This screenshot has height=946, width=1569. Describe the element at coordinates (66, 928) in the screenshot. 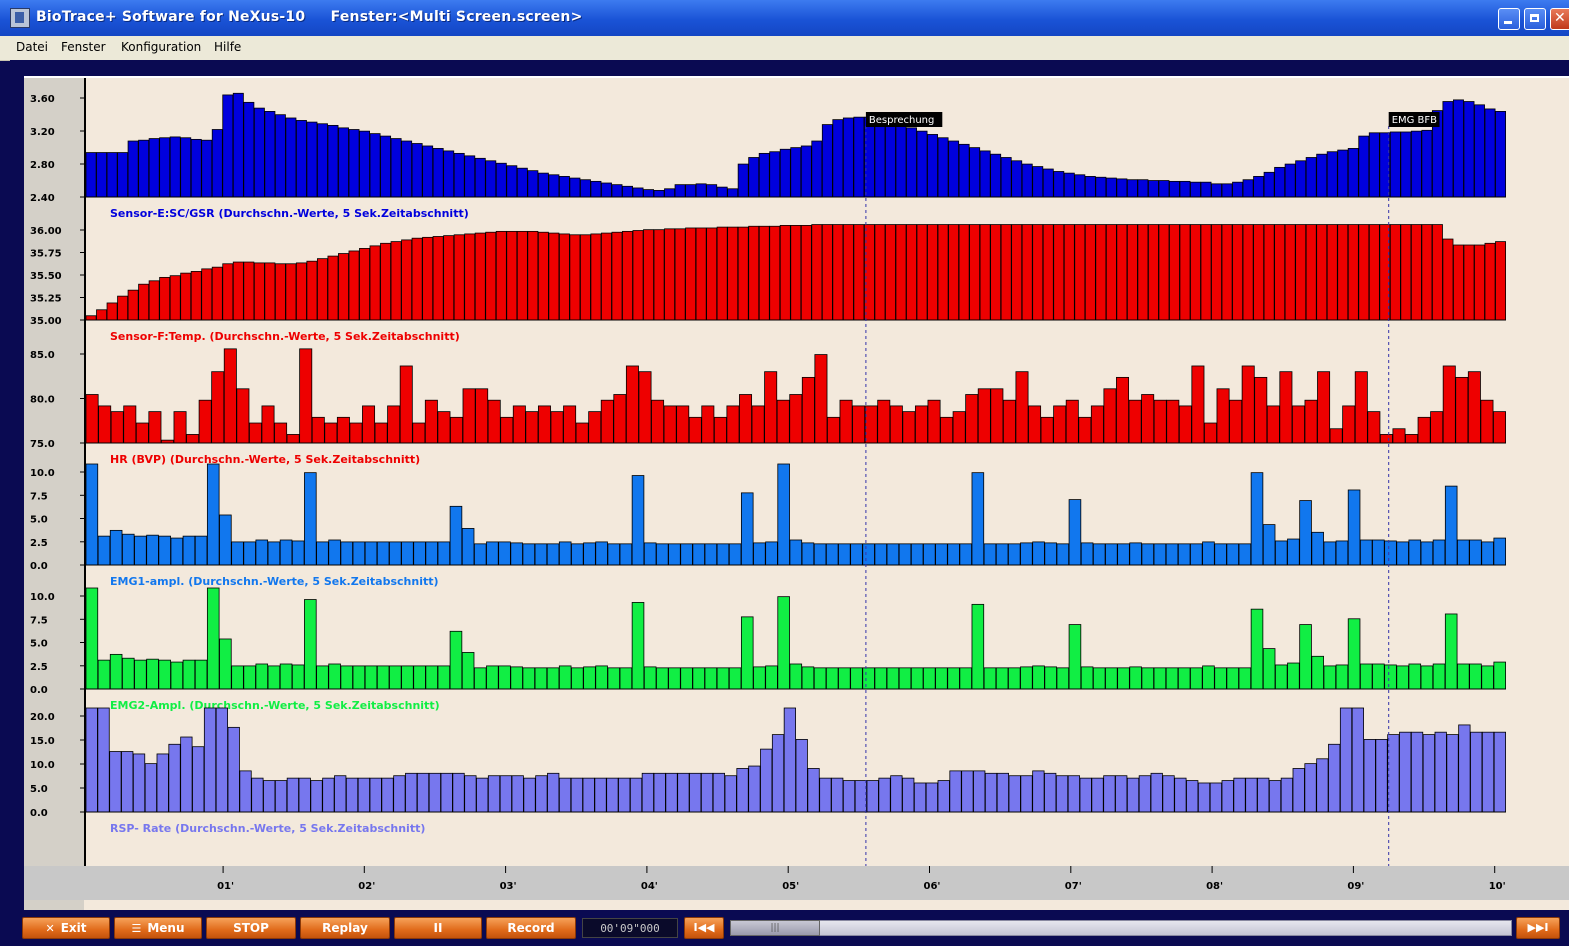

I see `exit-button: ✕ Exit` at that location.